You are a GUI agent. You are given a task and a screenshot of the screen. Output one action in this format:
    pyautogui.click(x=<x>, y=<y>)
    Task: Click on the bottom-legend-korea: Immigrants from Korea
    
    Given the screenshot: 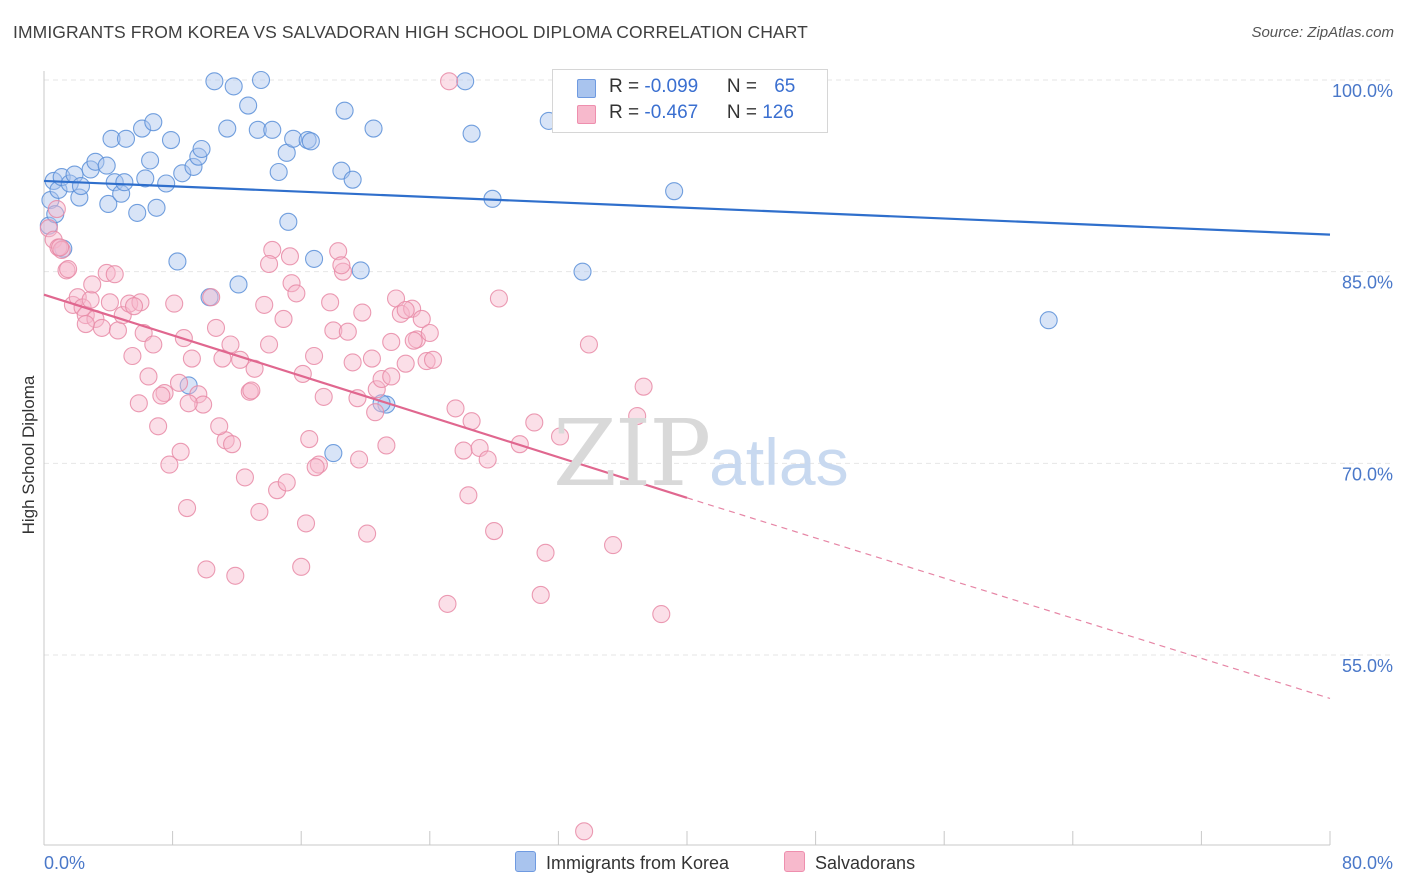 What is the action you would take?
    pyautogui.click(x=622, y=862)
    